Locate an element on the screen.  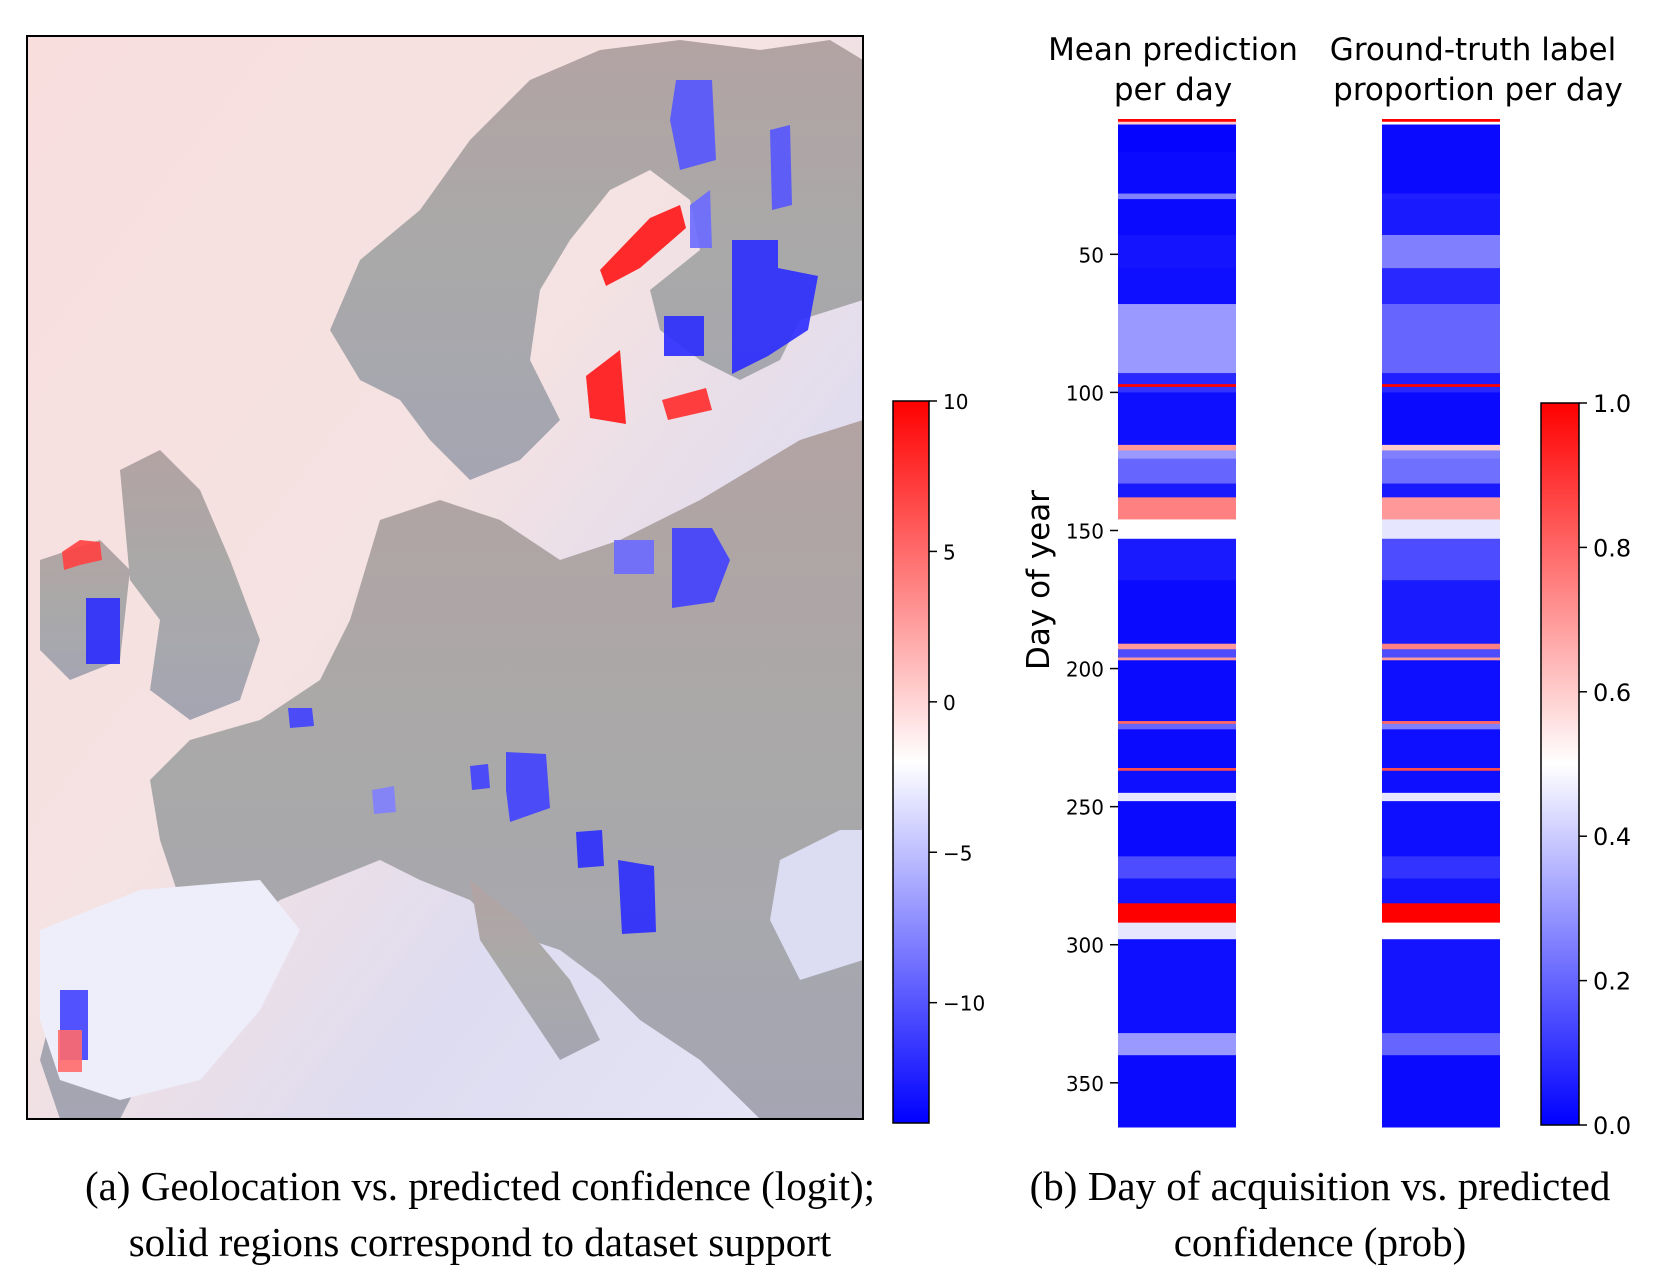
region-poland-north is located at coordinates (634, 557).